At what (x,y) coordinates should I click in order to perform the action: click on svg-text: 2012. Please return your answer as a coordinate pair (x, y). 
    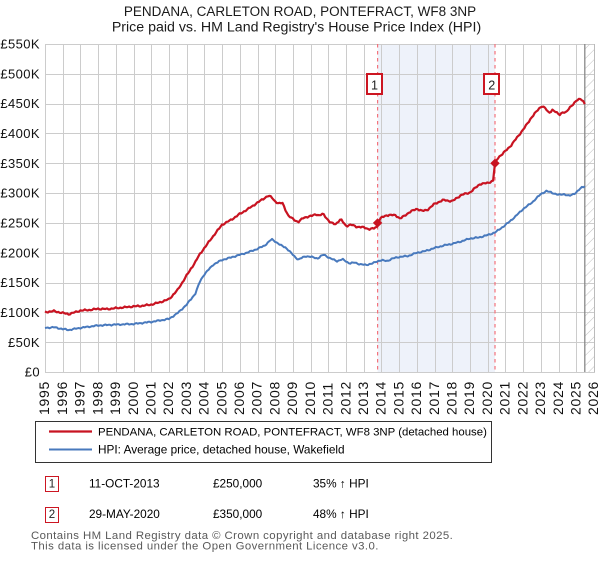
    Looking at the image, I should click on (345, 398).